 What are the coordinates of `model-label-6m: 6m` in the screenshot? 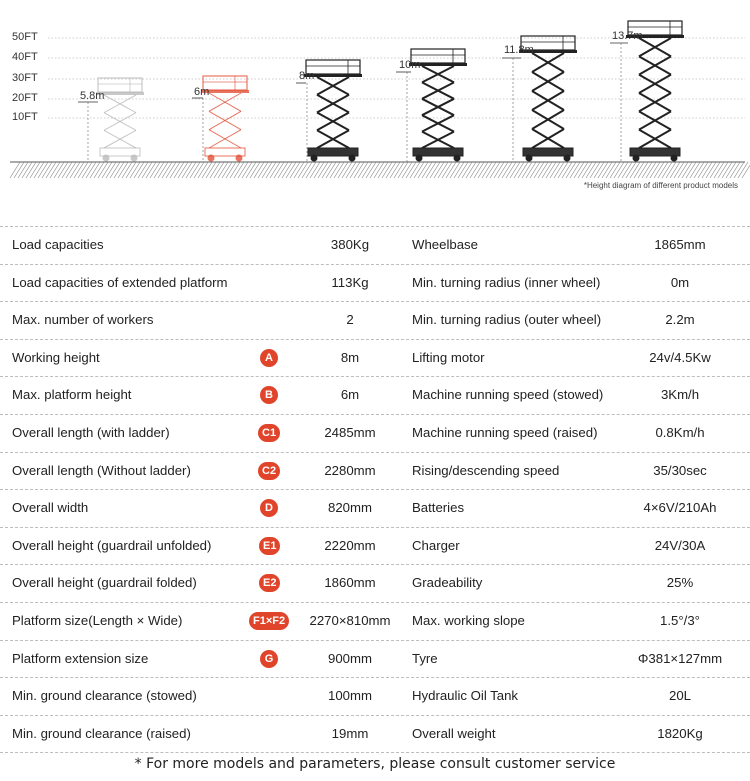 It's located at (202, 92).